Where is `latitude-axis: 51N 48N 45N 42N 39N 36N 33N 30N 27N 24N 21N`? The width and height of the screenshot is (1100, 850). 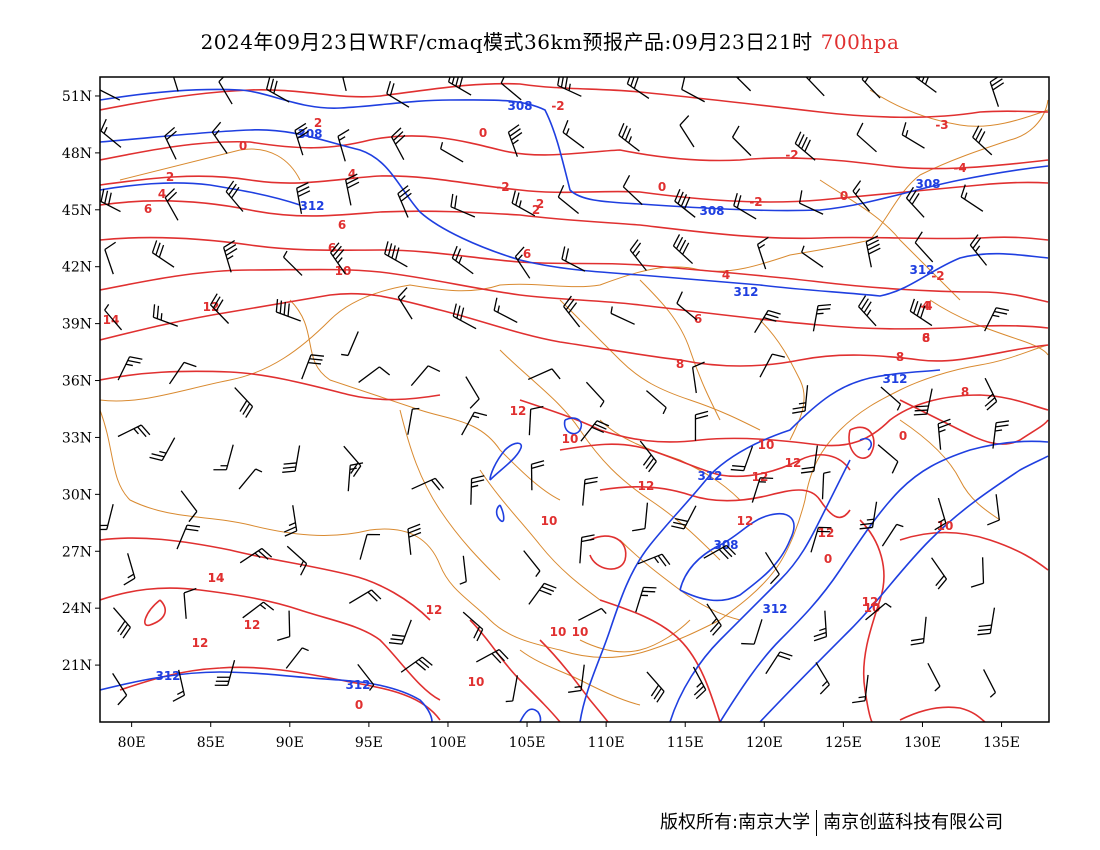
latitude-axis: 51N 48N 45N 42N 39N 36N 33N 30N 27N 24N 21N is located at coordinates (81, 381).